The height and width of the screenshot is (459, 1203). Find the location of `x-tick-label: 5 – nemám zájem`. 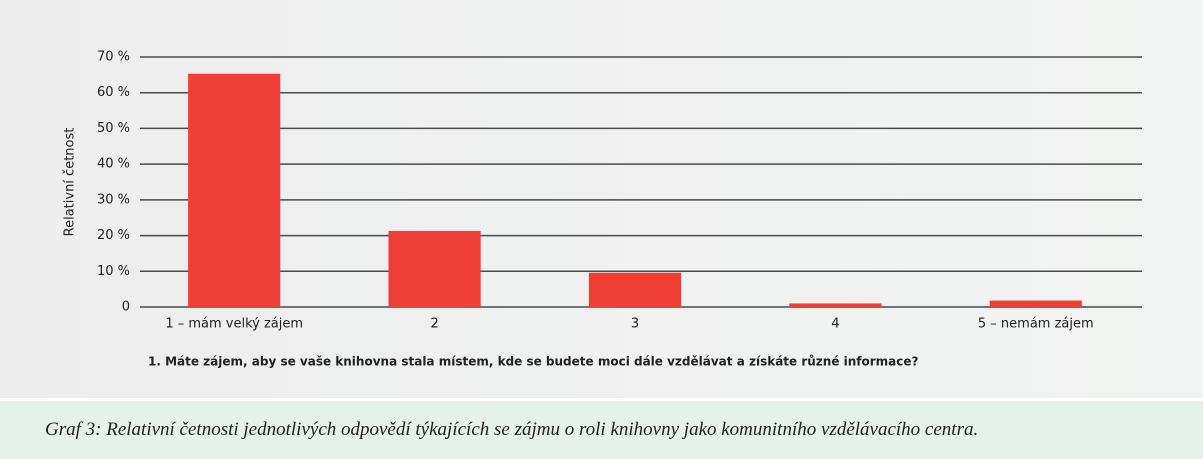

x-tick-label: 5 – nemám zájem is located at coordinates (1036, 324).